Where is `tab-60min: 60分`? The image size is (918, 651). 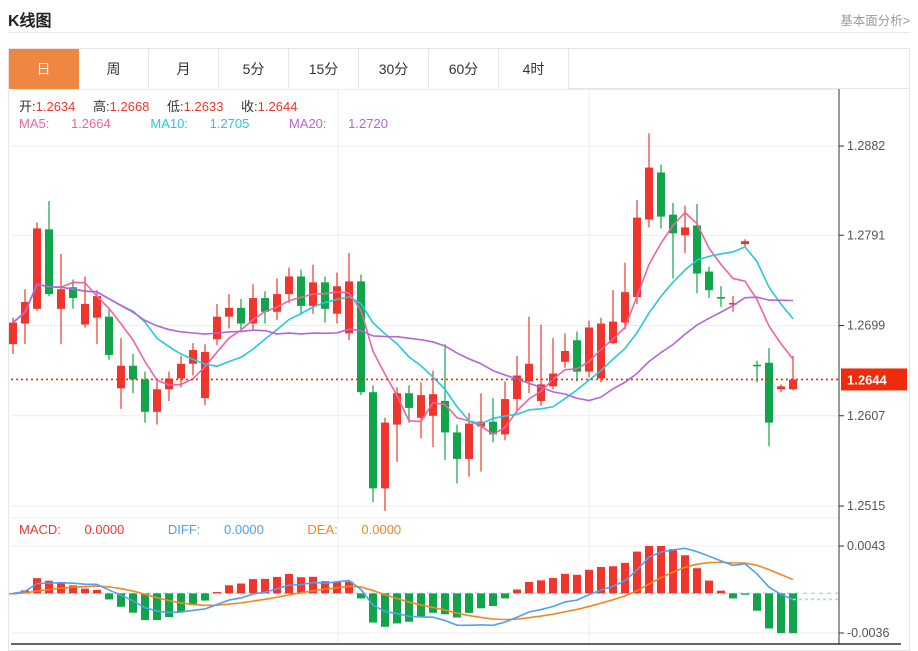 tab-60min: 60分 is located at coordinates (464, 69).